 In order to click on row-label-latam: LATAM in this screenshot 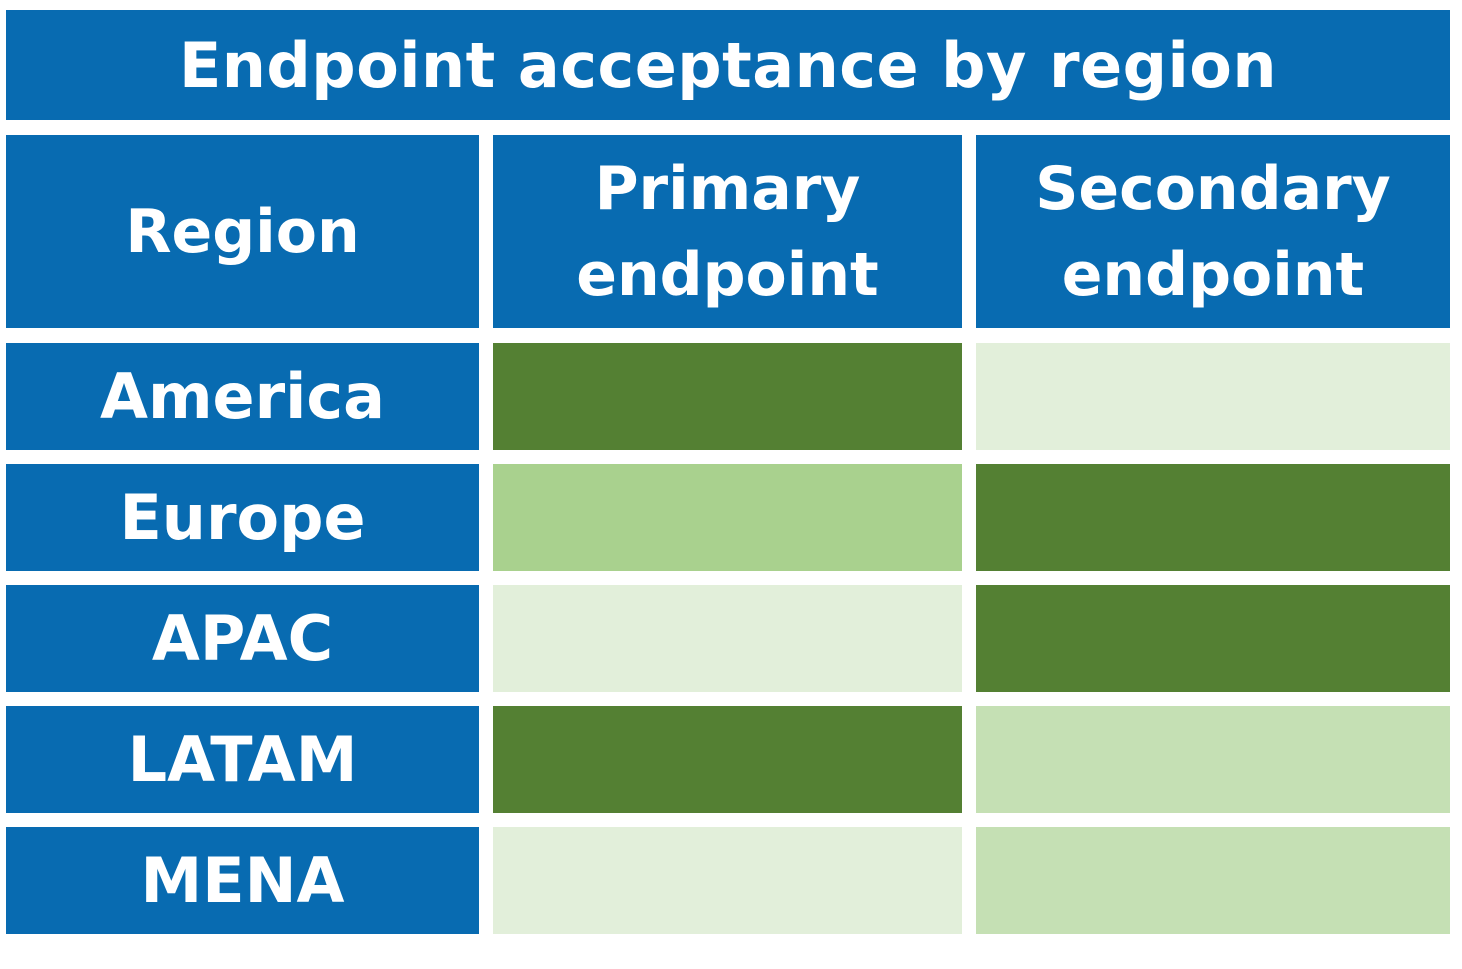, I will do `click(242, 759)`.